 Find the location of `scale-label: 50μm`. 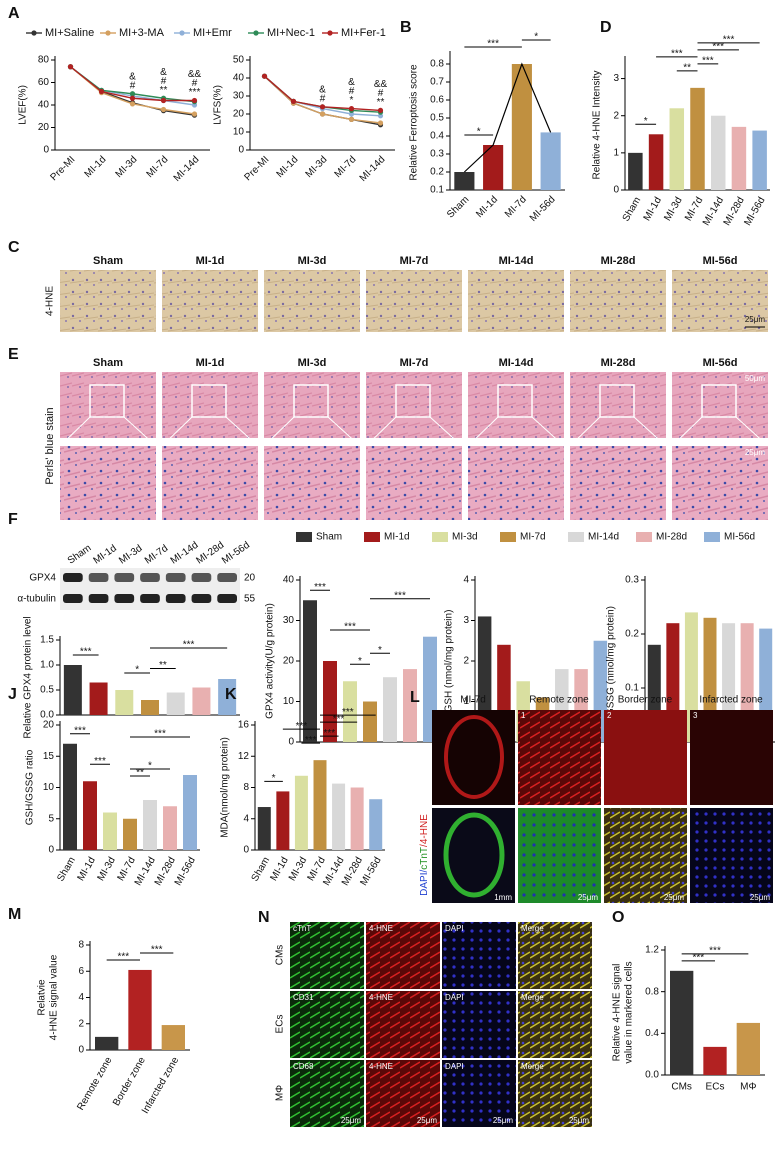

scale-label: 50μm is located at coordinates (755, 378).